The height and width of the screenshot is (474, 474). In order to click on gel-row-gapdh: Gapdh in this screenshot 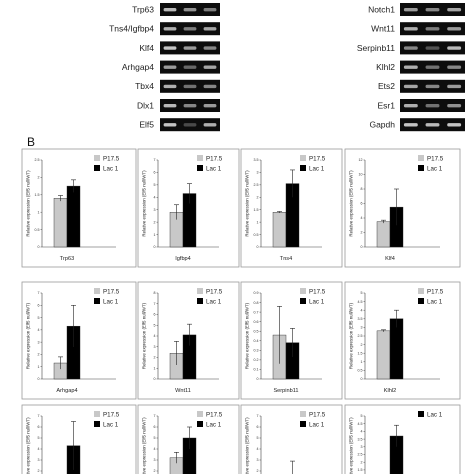, I will do `click(417, 125)`.